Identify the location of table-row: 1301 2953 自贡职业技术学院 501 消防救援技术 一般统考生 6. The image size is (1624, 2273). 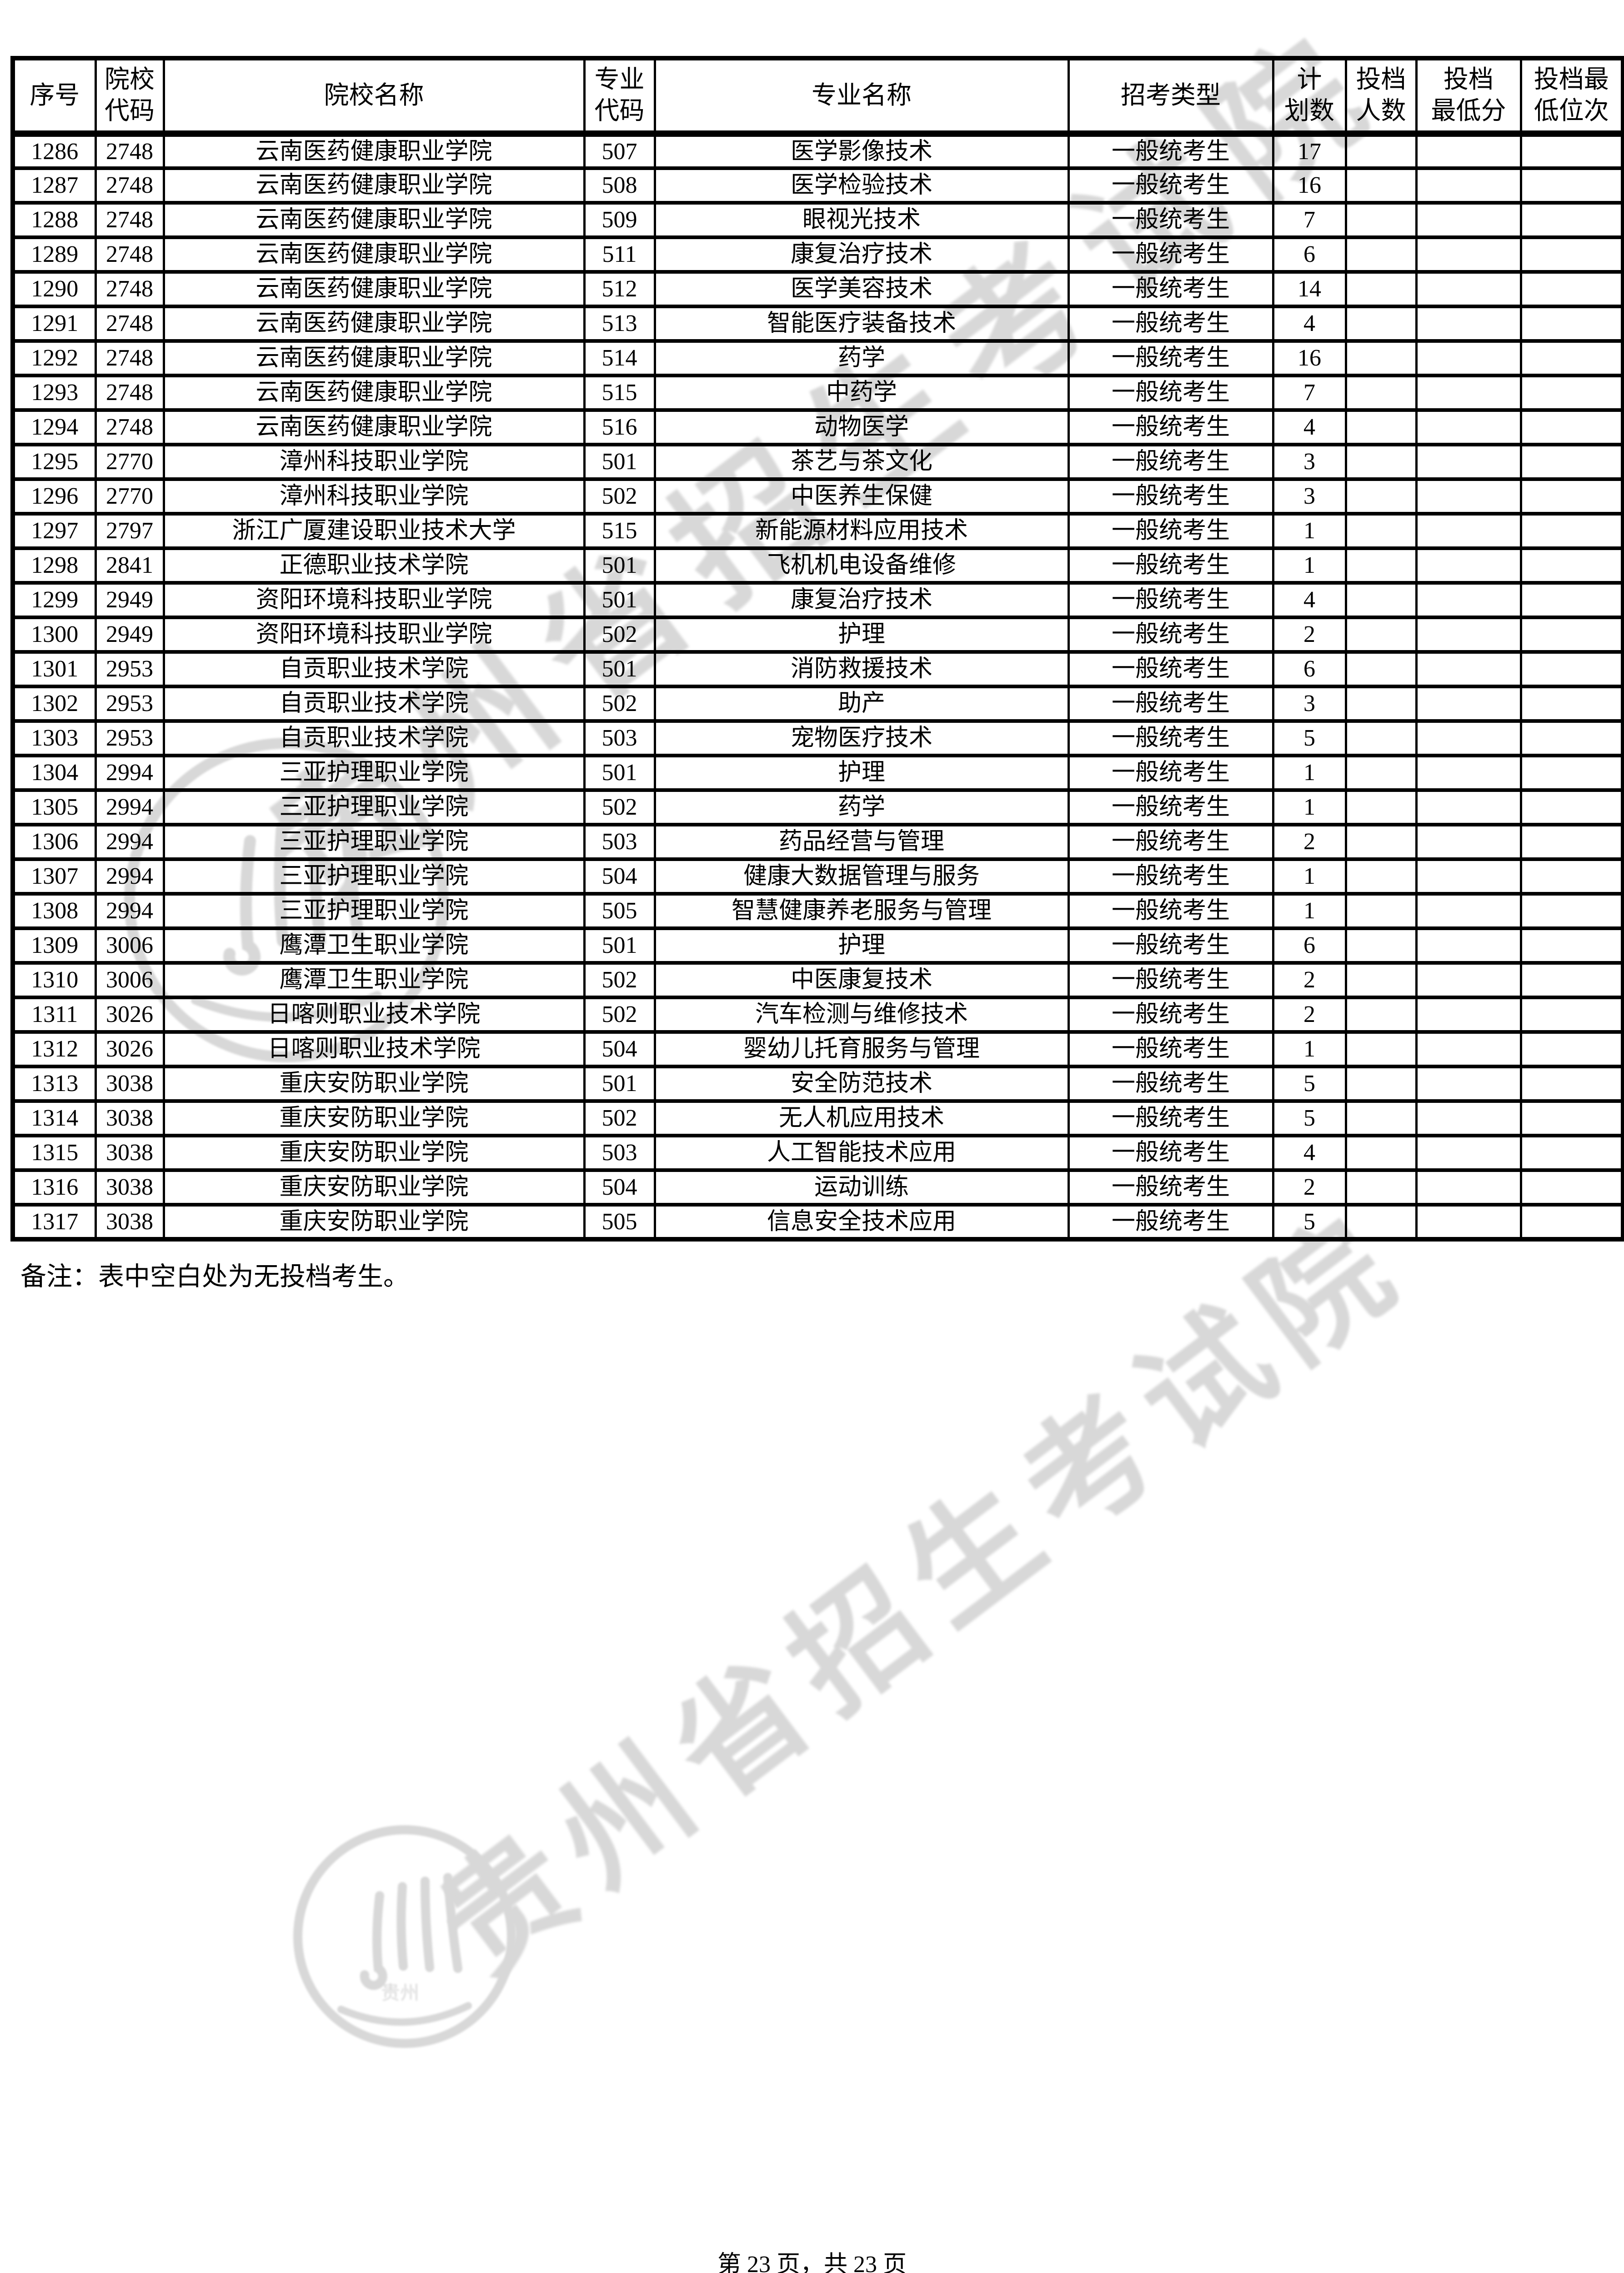
(817, 669).